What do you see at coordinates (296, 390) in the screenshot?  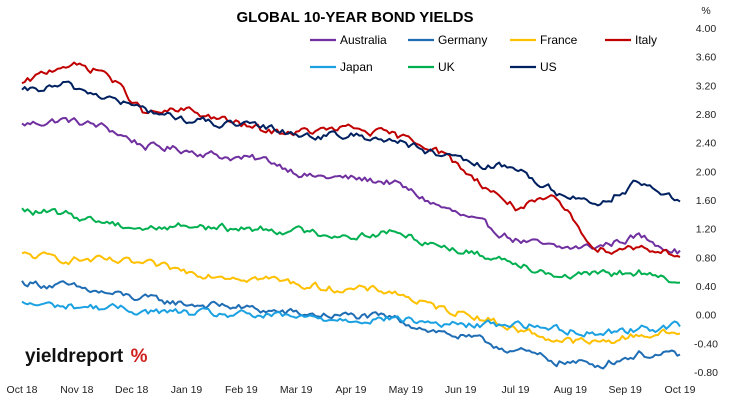 I see `x-tick-label: Mar 19` at bounding box center [296, 390].